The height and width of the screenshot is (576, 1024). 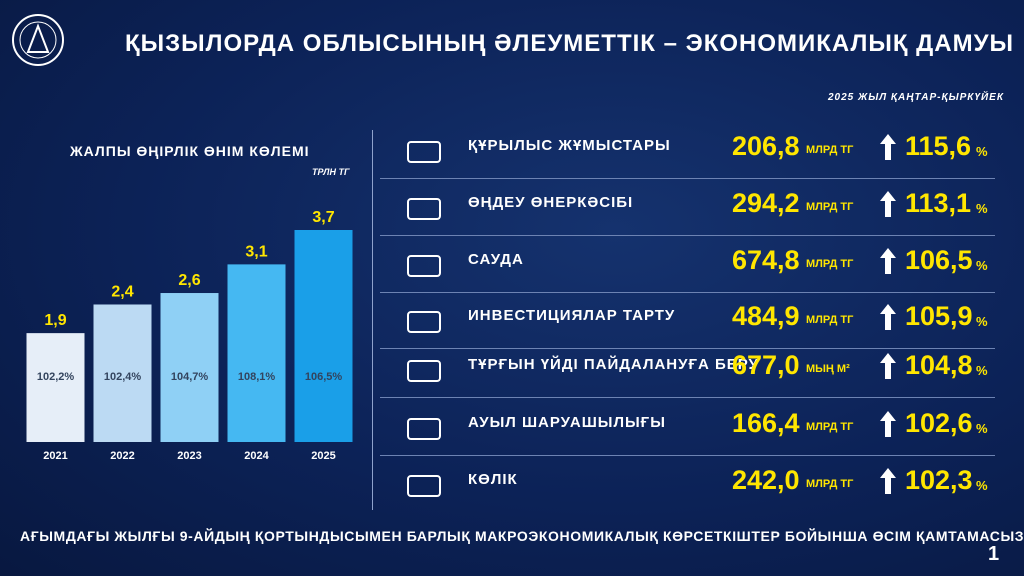 What do you see at coordinates (939, 365) in the screenshot?
I see `indicator-growth: 104,8` at bounding box center [939, 365].